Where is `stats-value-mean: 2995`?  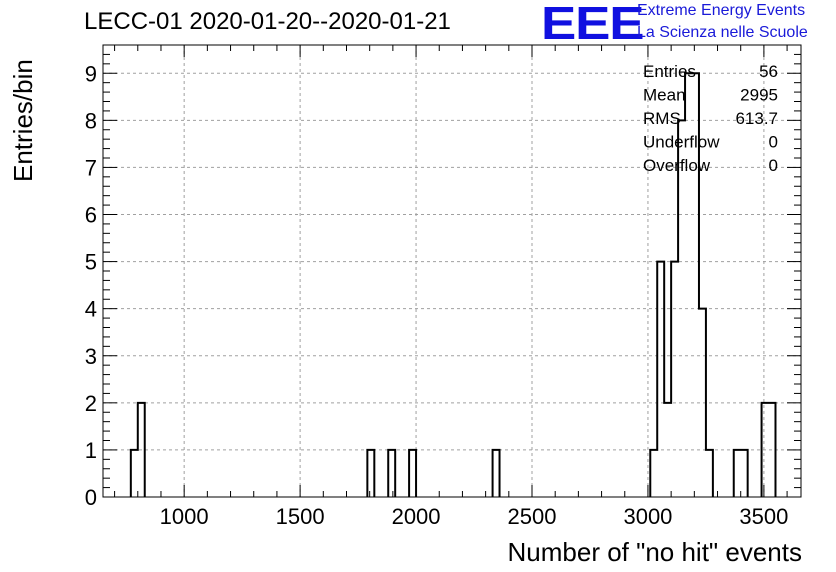
stats-value-mean: 2995 is located at coordinates (759, 95).